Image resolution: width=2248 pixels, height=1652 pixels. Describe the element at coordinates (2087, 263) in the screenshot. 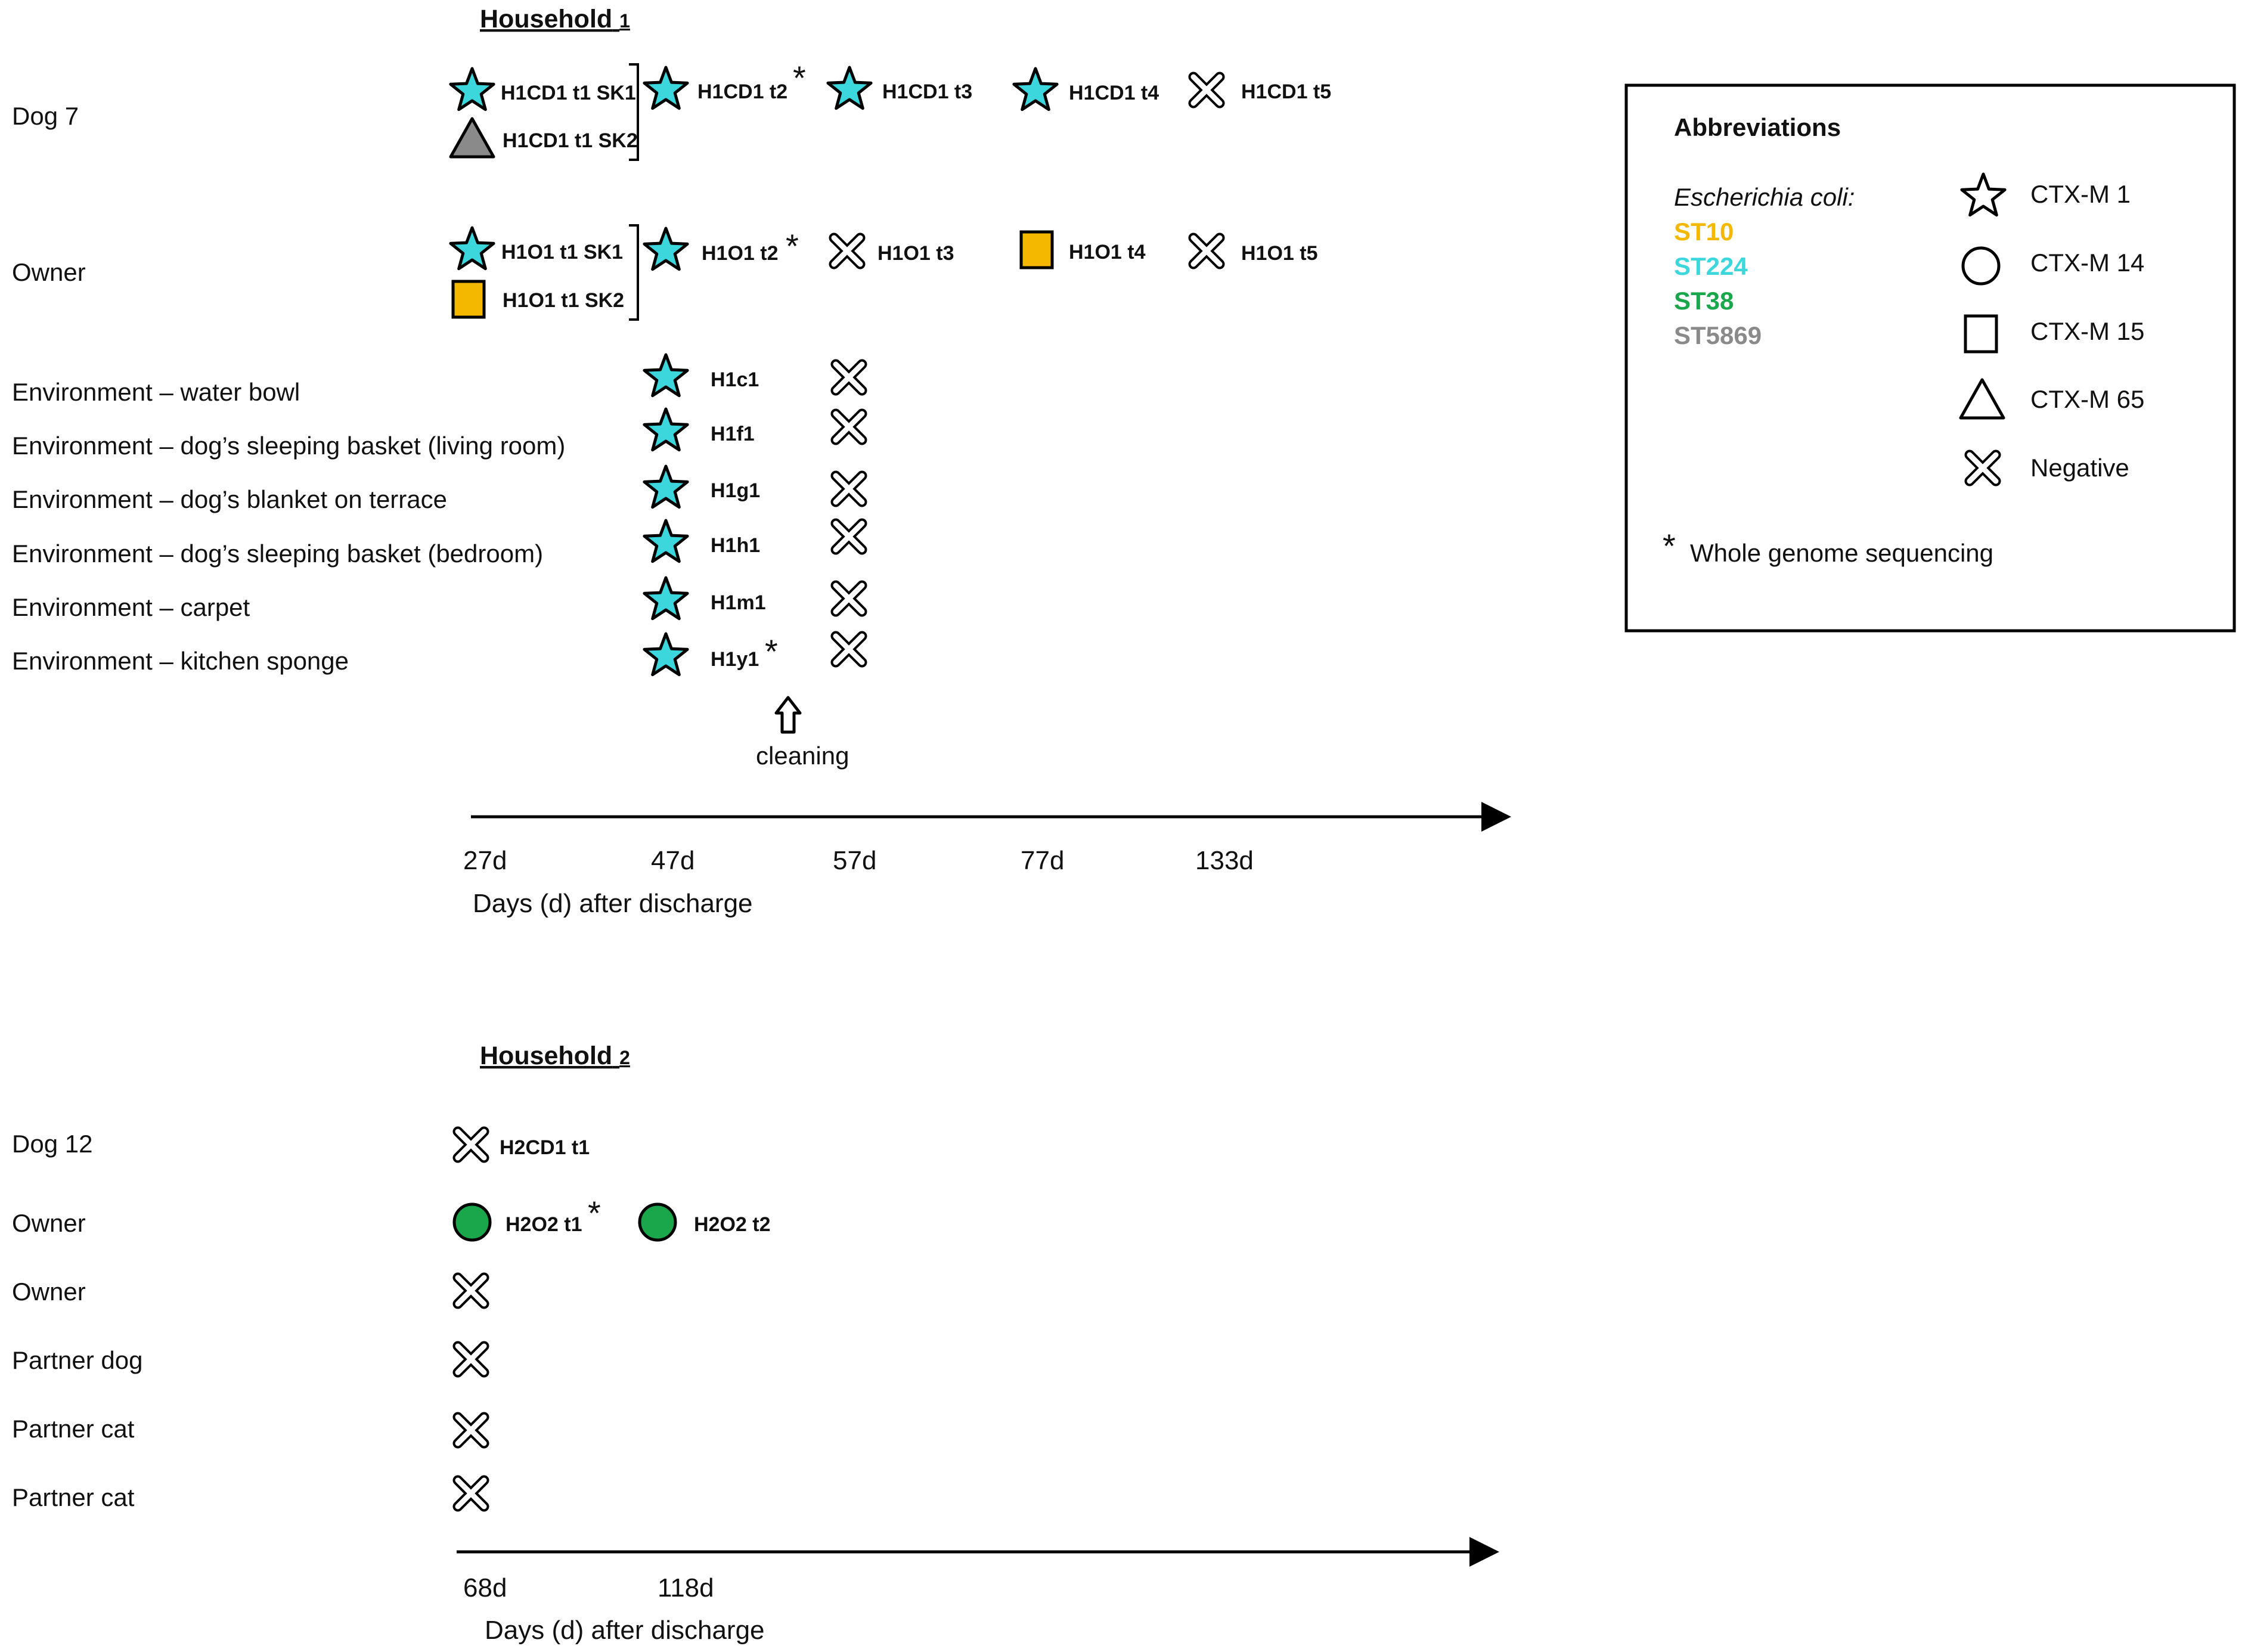

I see `legend-ctxm14: CTX-M 14` at that location.